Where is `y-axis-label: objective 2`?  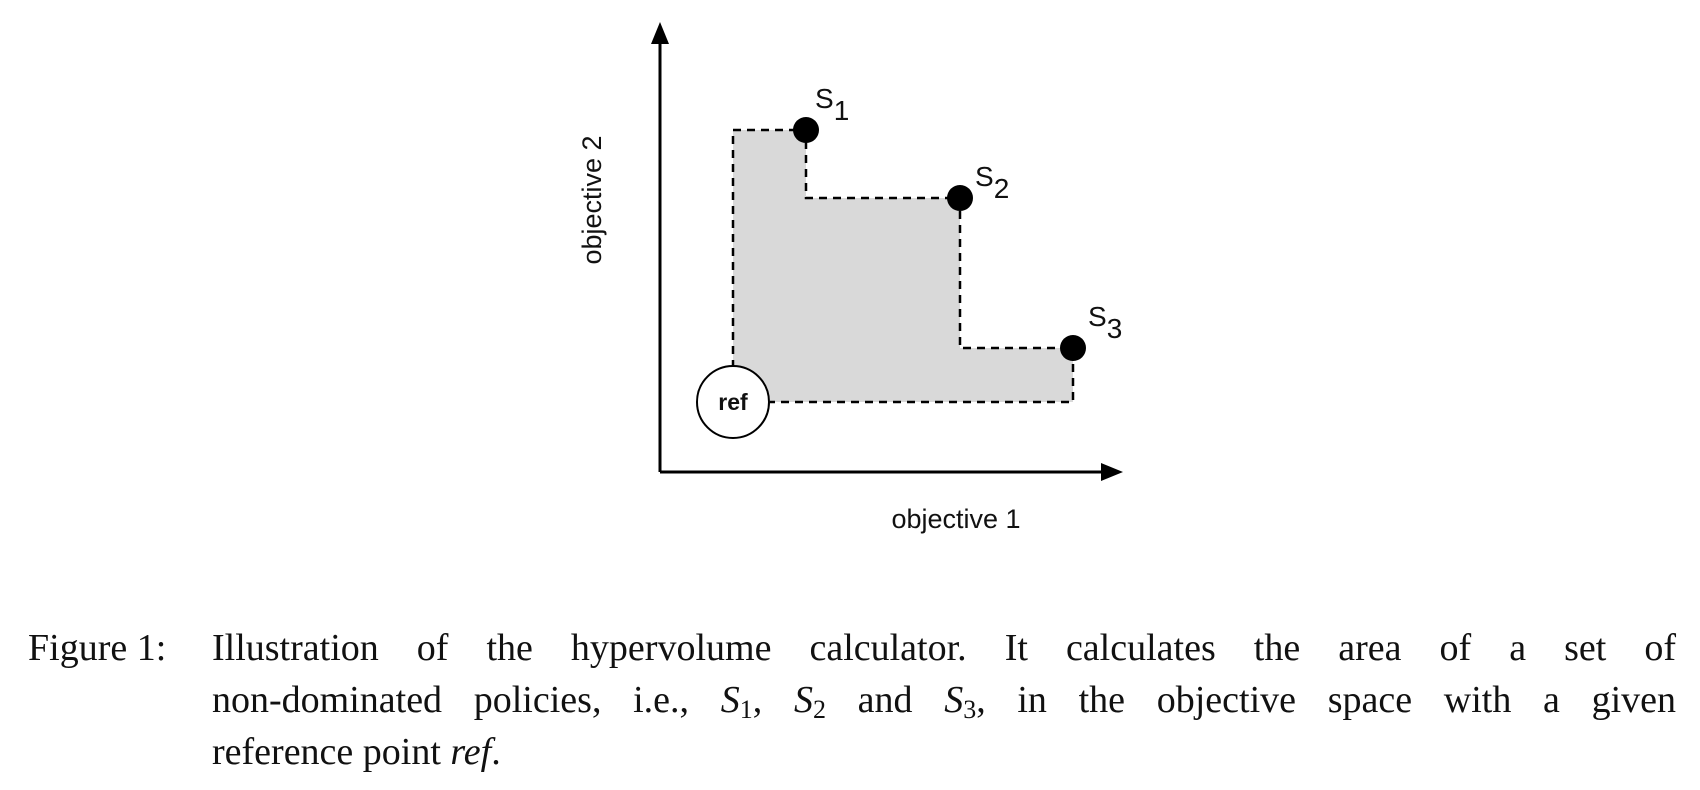 y-axis-label: objective 2 is located at coordinates (592, 199).